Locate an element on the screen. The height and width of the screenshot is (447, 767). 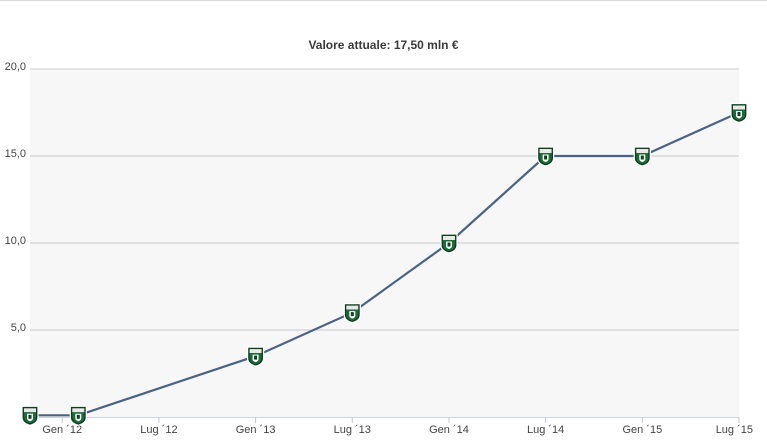
y-tick-label: 10,0 is located at coordinates (15, 241).